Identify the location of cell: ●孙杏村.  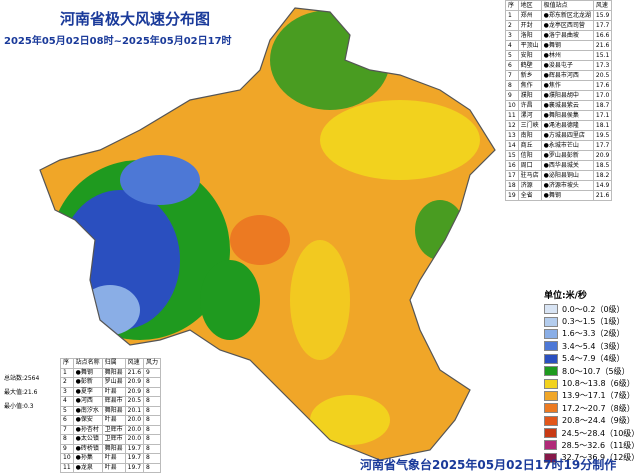
(87, 429).